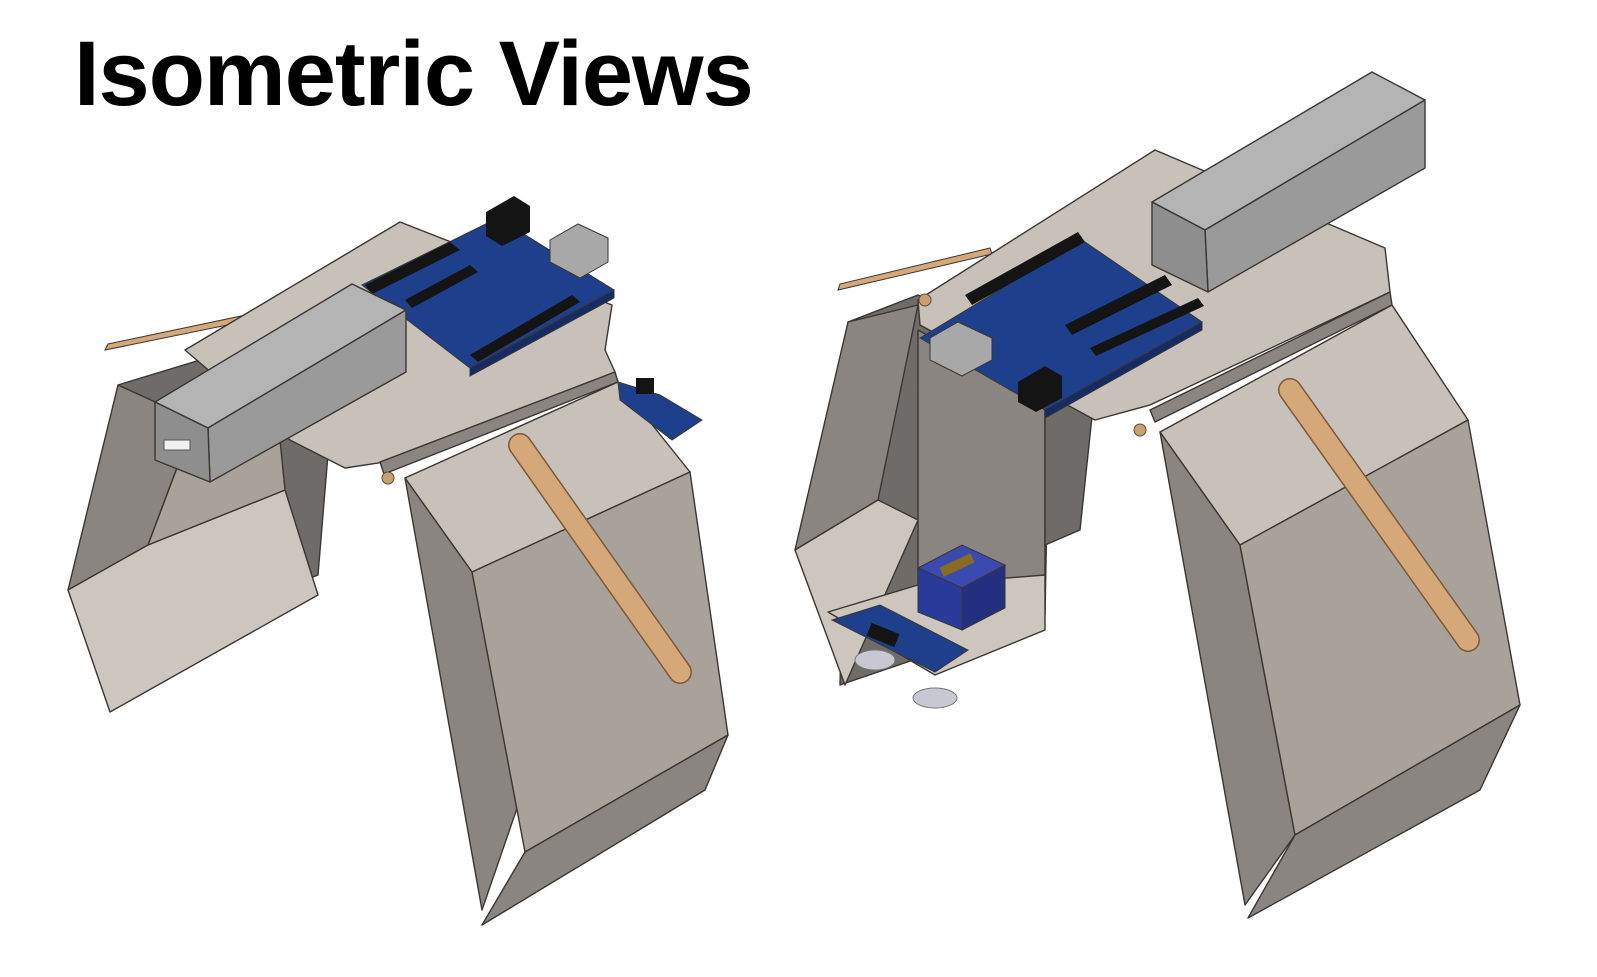 This screenshot has height=977, width=1597. I want to click on page-title: Isometric Views, so click(414, 74).